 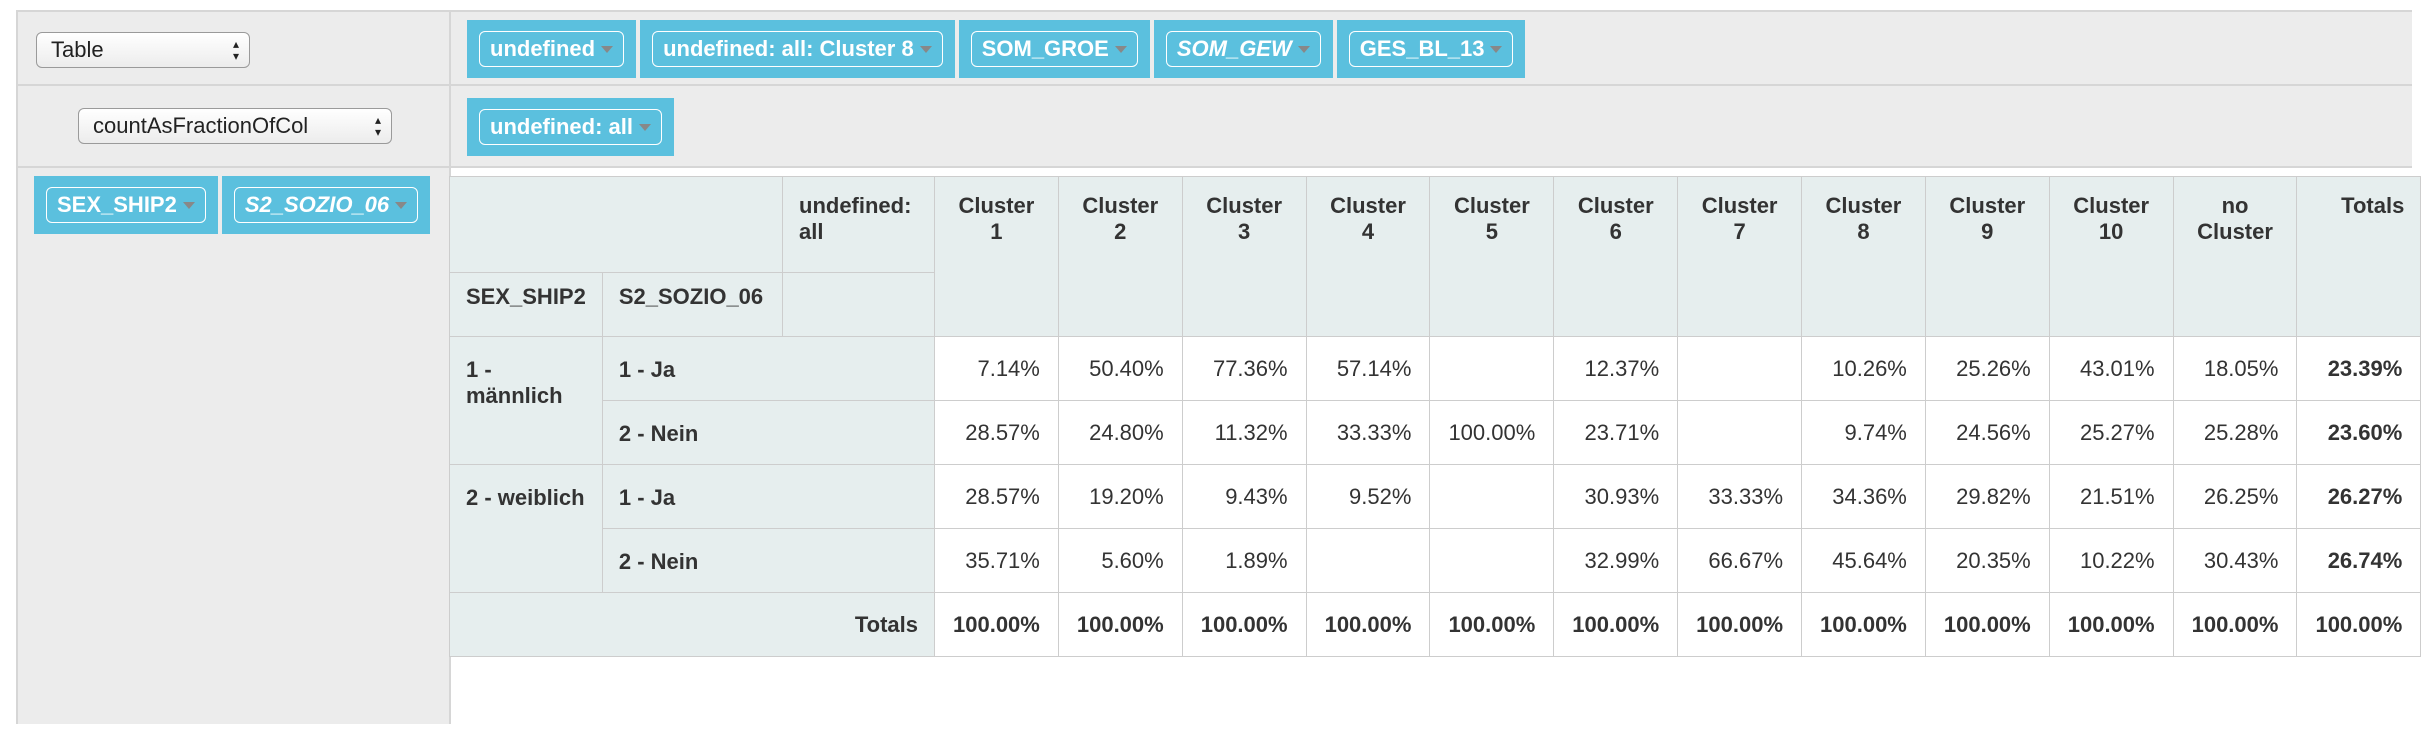 I want to click on row-attr-pill-inner: SEX_SHIP2, so click(x=126, y=205).